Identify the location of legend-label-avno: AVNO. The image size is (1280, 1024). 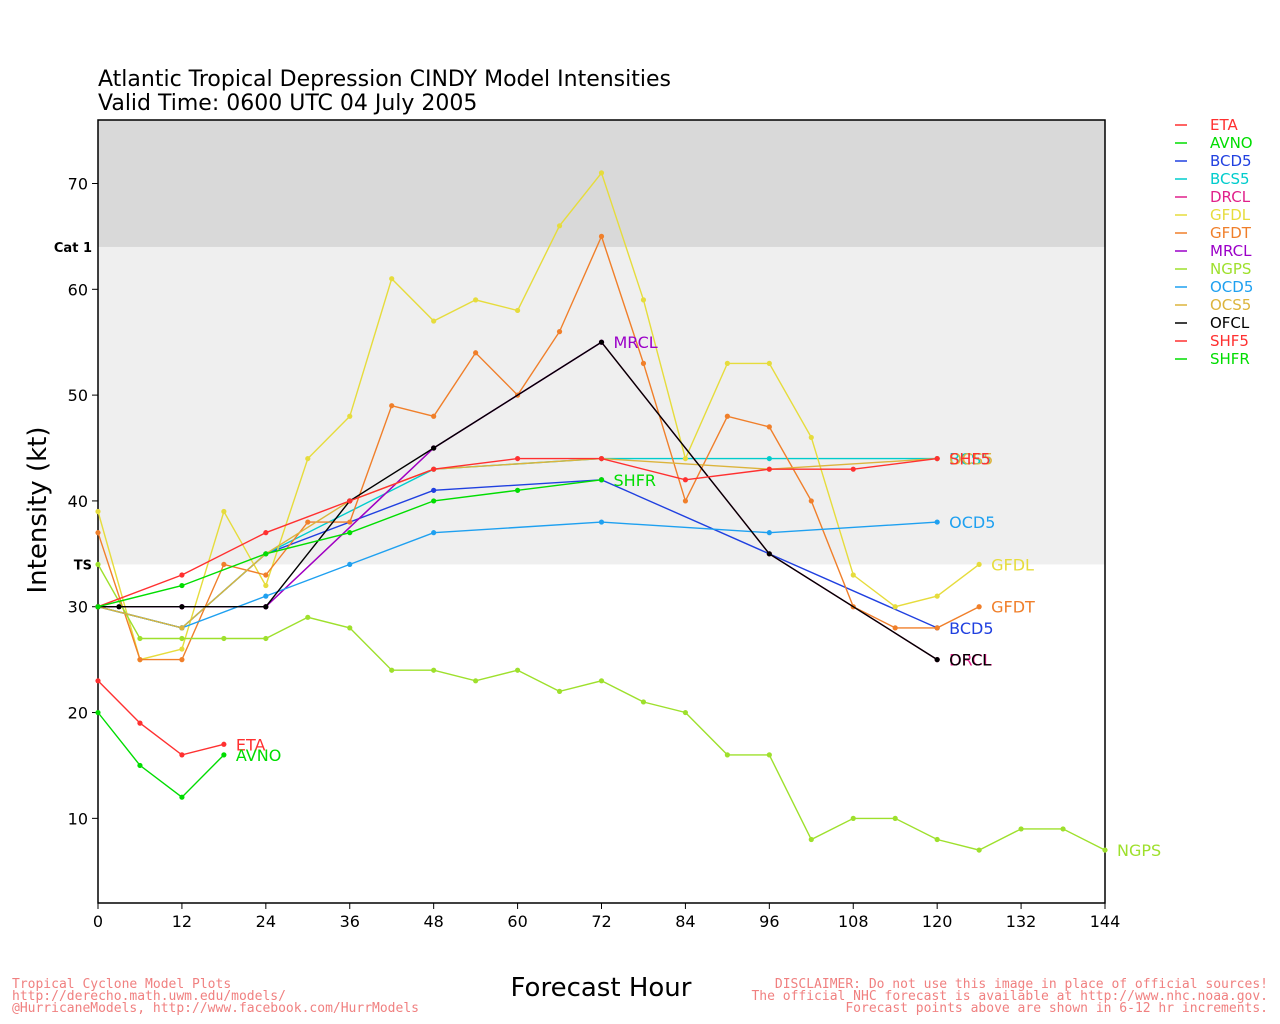
(1231, 143).